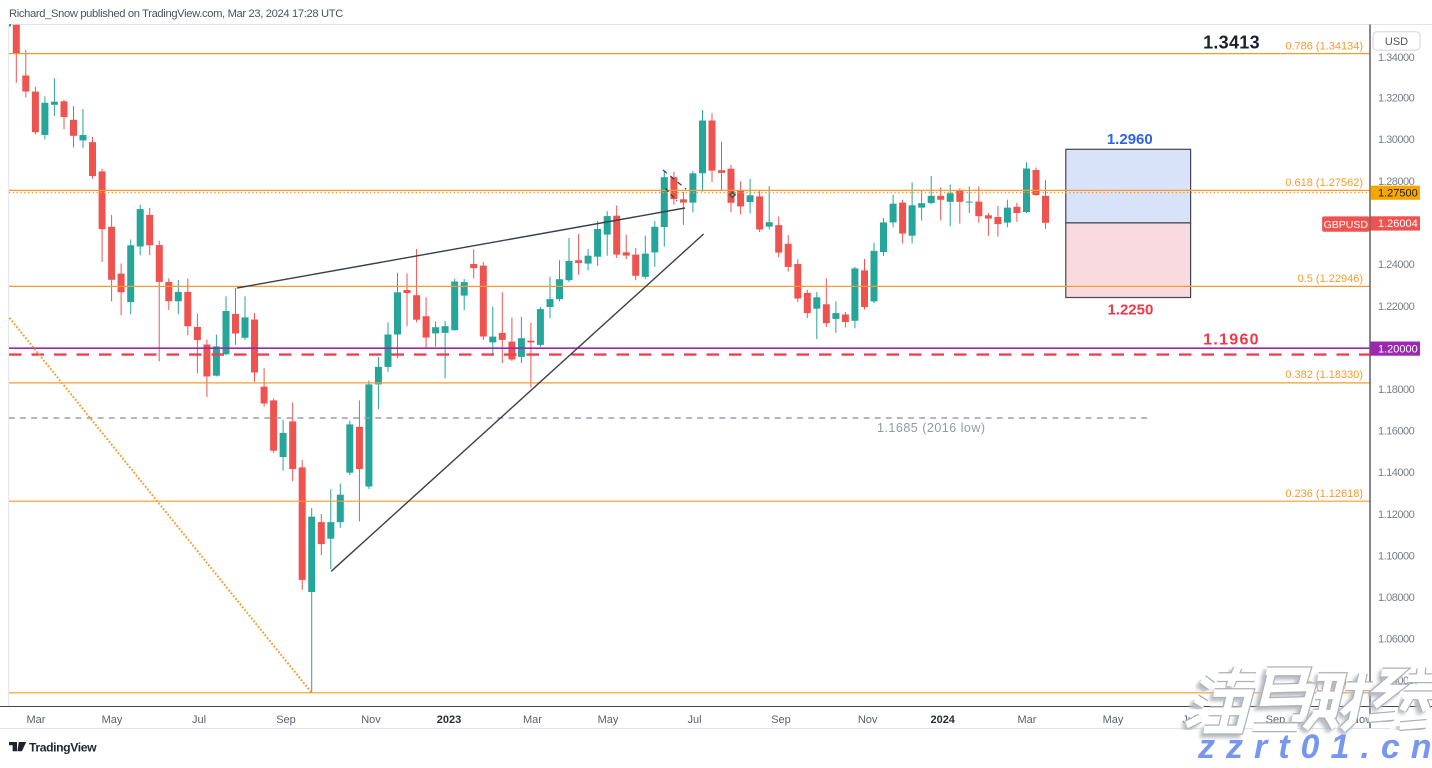  What do you see at coordinates (1346, 225) in the screenshot?
I see `svg-text: GBPUSD` at bounding box center [1346, 225].